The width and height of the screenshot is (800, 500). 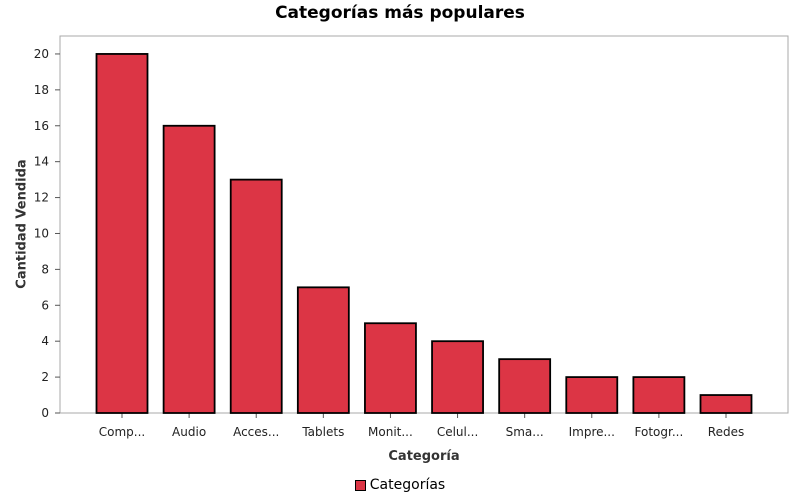 What do you see at coordinates (400, 13) in the screenshot?
I see `chart-title: Categorías más populares` at bounding box center [400, 13].